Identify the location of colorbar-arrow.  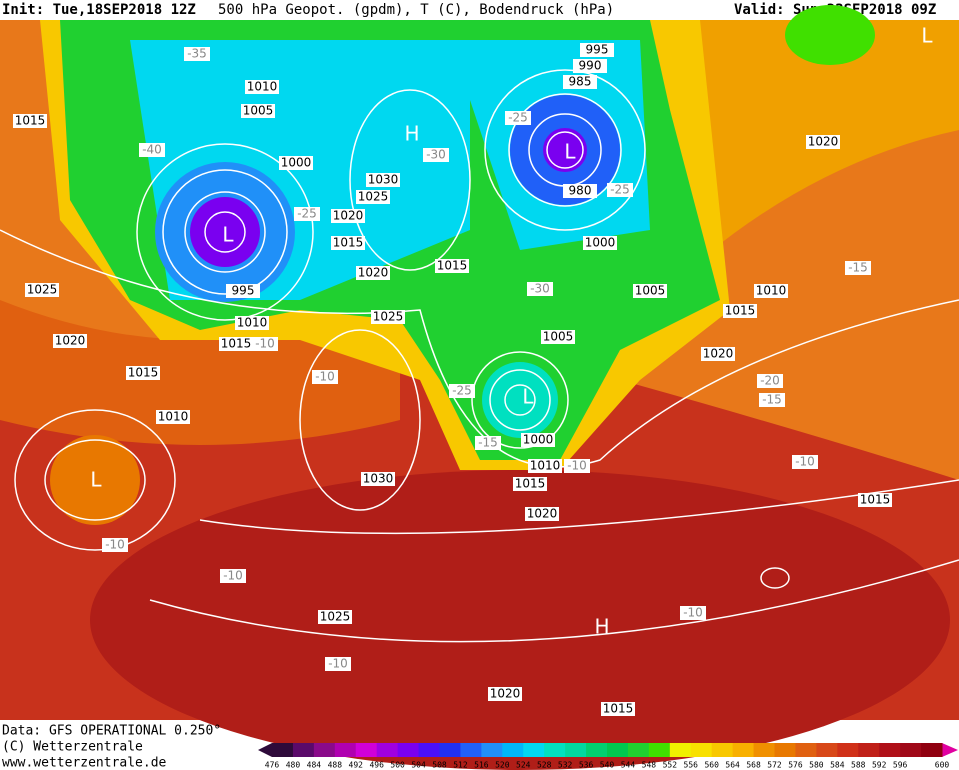
(265, 750).